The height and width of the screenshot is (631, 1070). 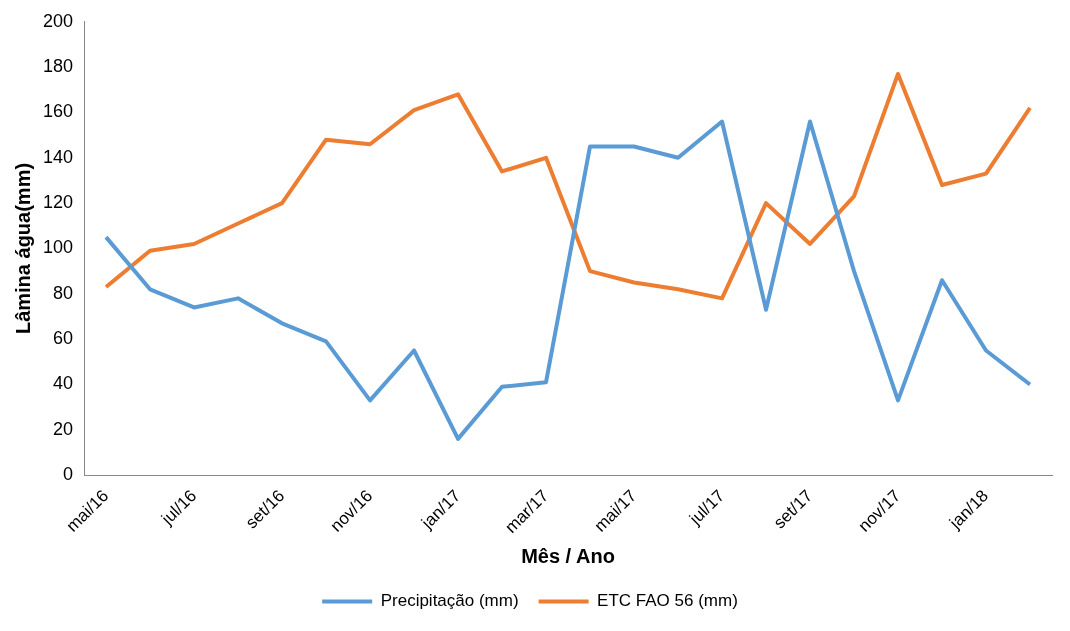 What do you see at coordinates (63, 383) in the screenshot?
I see `y-tick-label: 40` at bounding box center [63, 383].